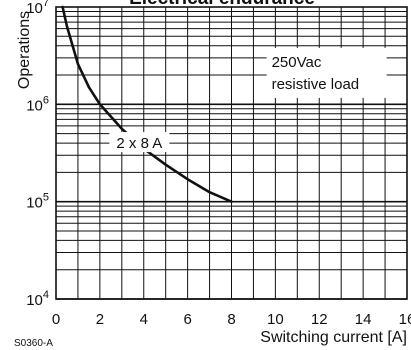 This screenshot has width=411, height=350. Describe the element at coordinates (33, 343) in the screenshot. I see `figure-code: S0360-A` at that location.